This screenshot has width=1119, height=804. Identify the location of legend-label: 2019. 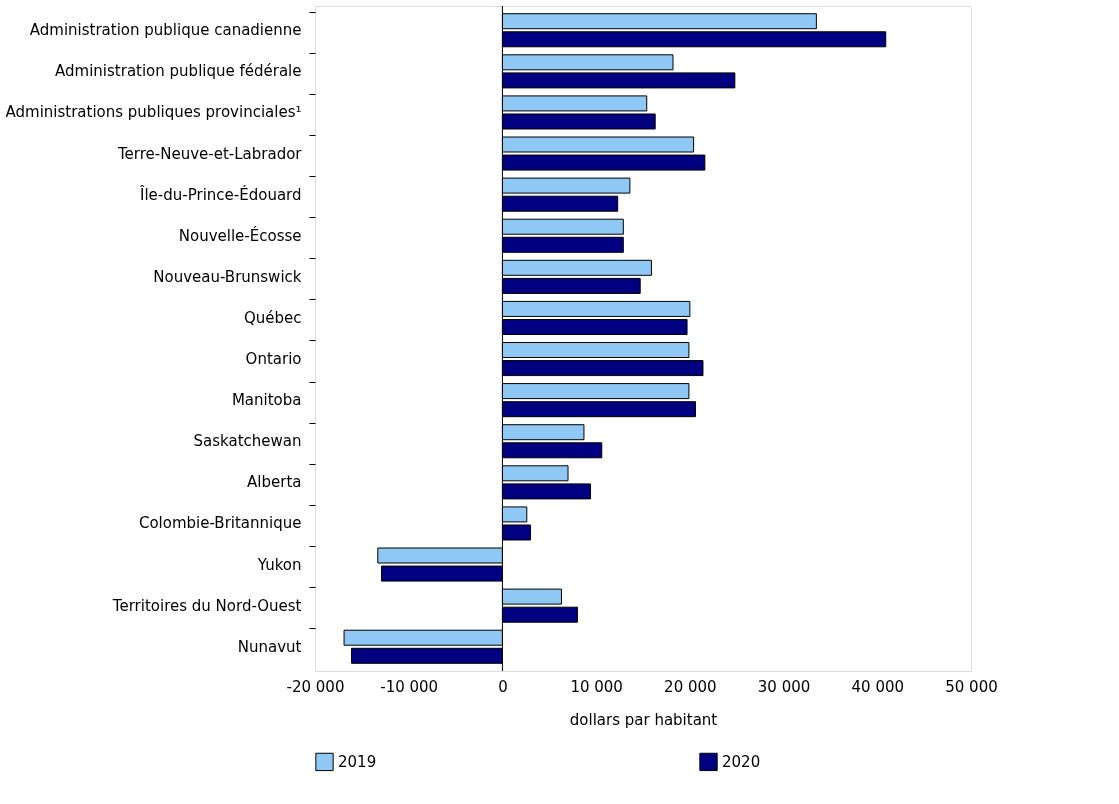
(357, 761).